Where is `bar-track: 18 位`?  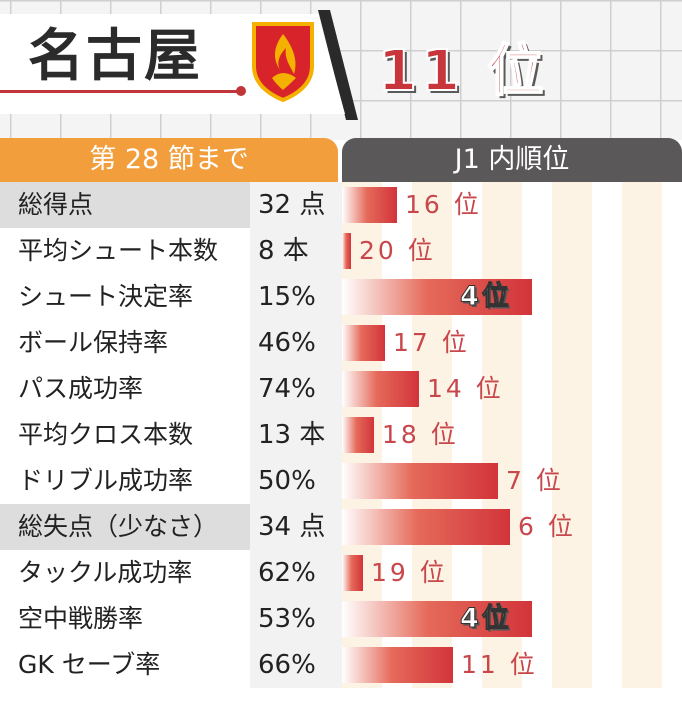 bar-track: 18 位 is located at coordinates (512, 435).